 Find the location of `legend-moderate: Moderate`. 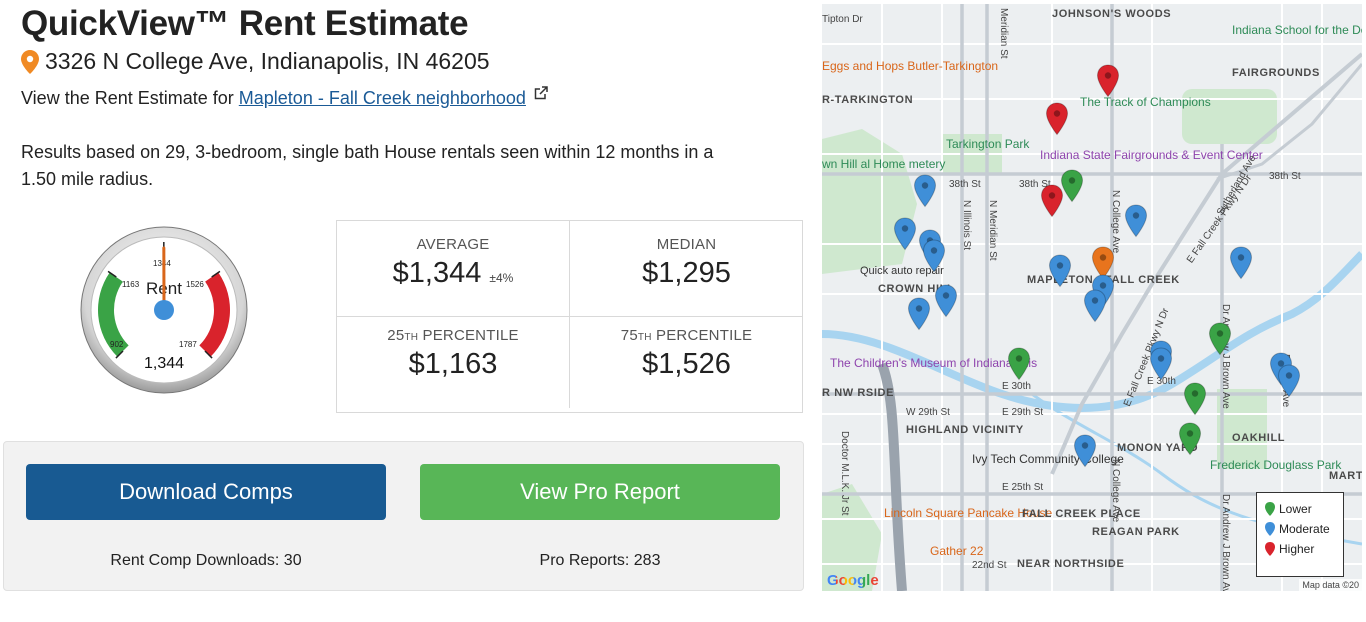

legend-moderate: Moderate is located at coordinates (1300, 529).